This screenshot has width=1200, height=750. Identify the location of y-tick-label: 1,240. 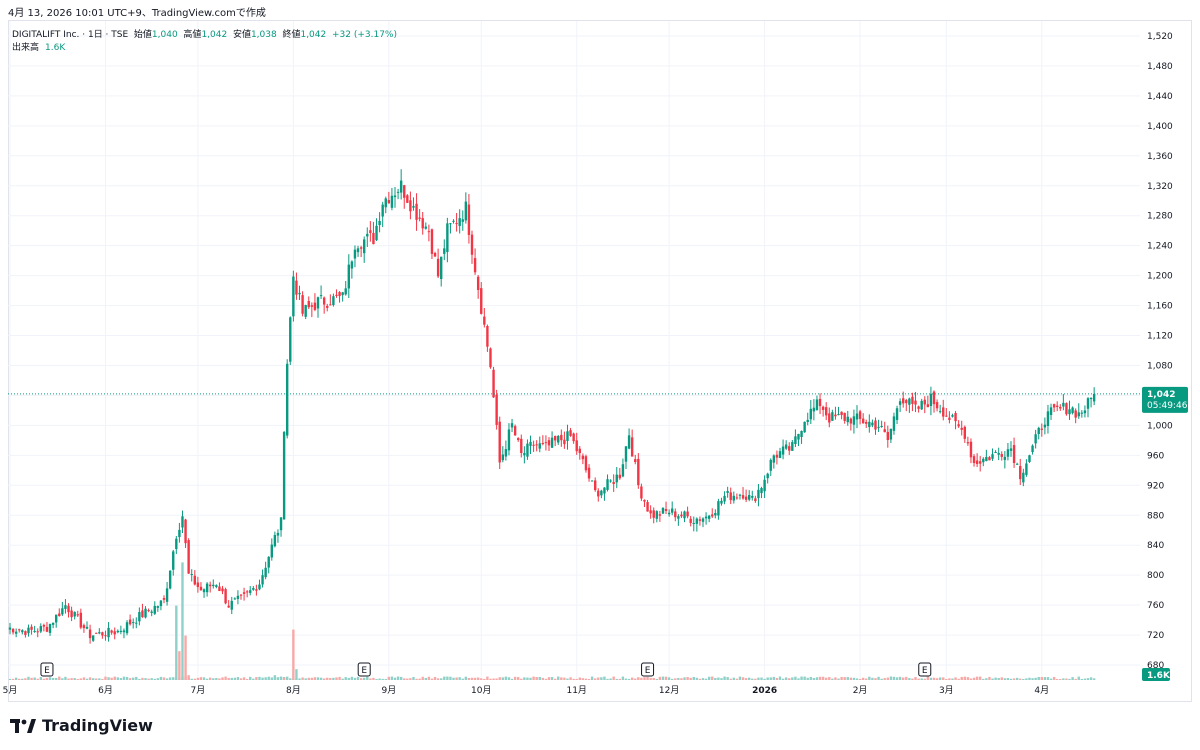
(1160, 247).